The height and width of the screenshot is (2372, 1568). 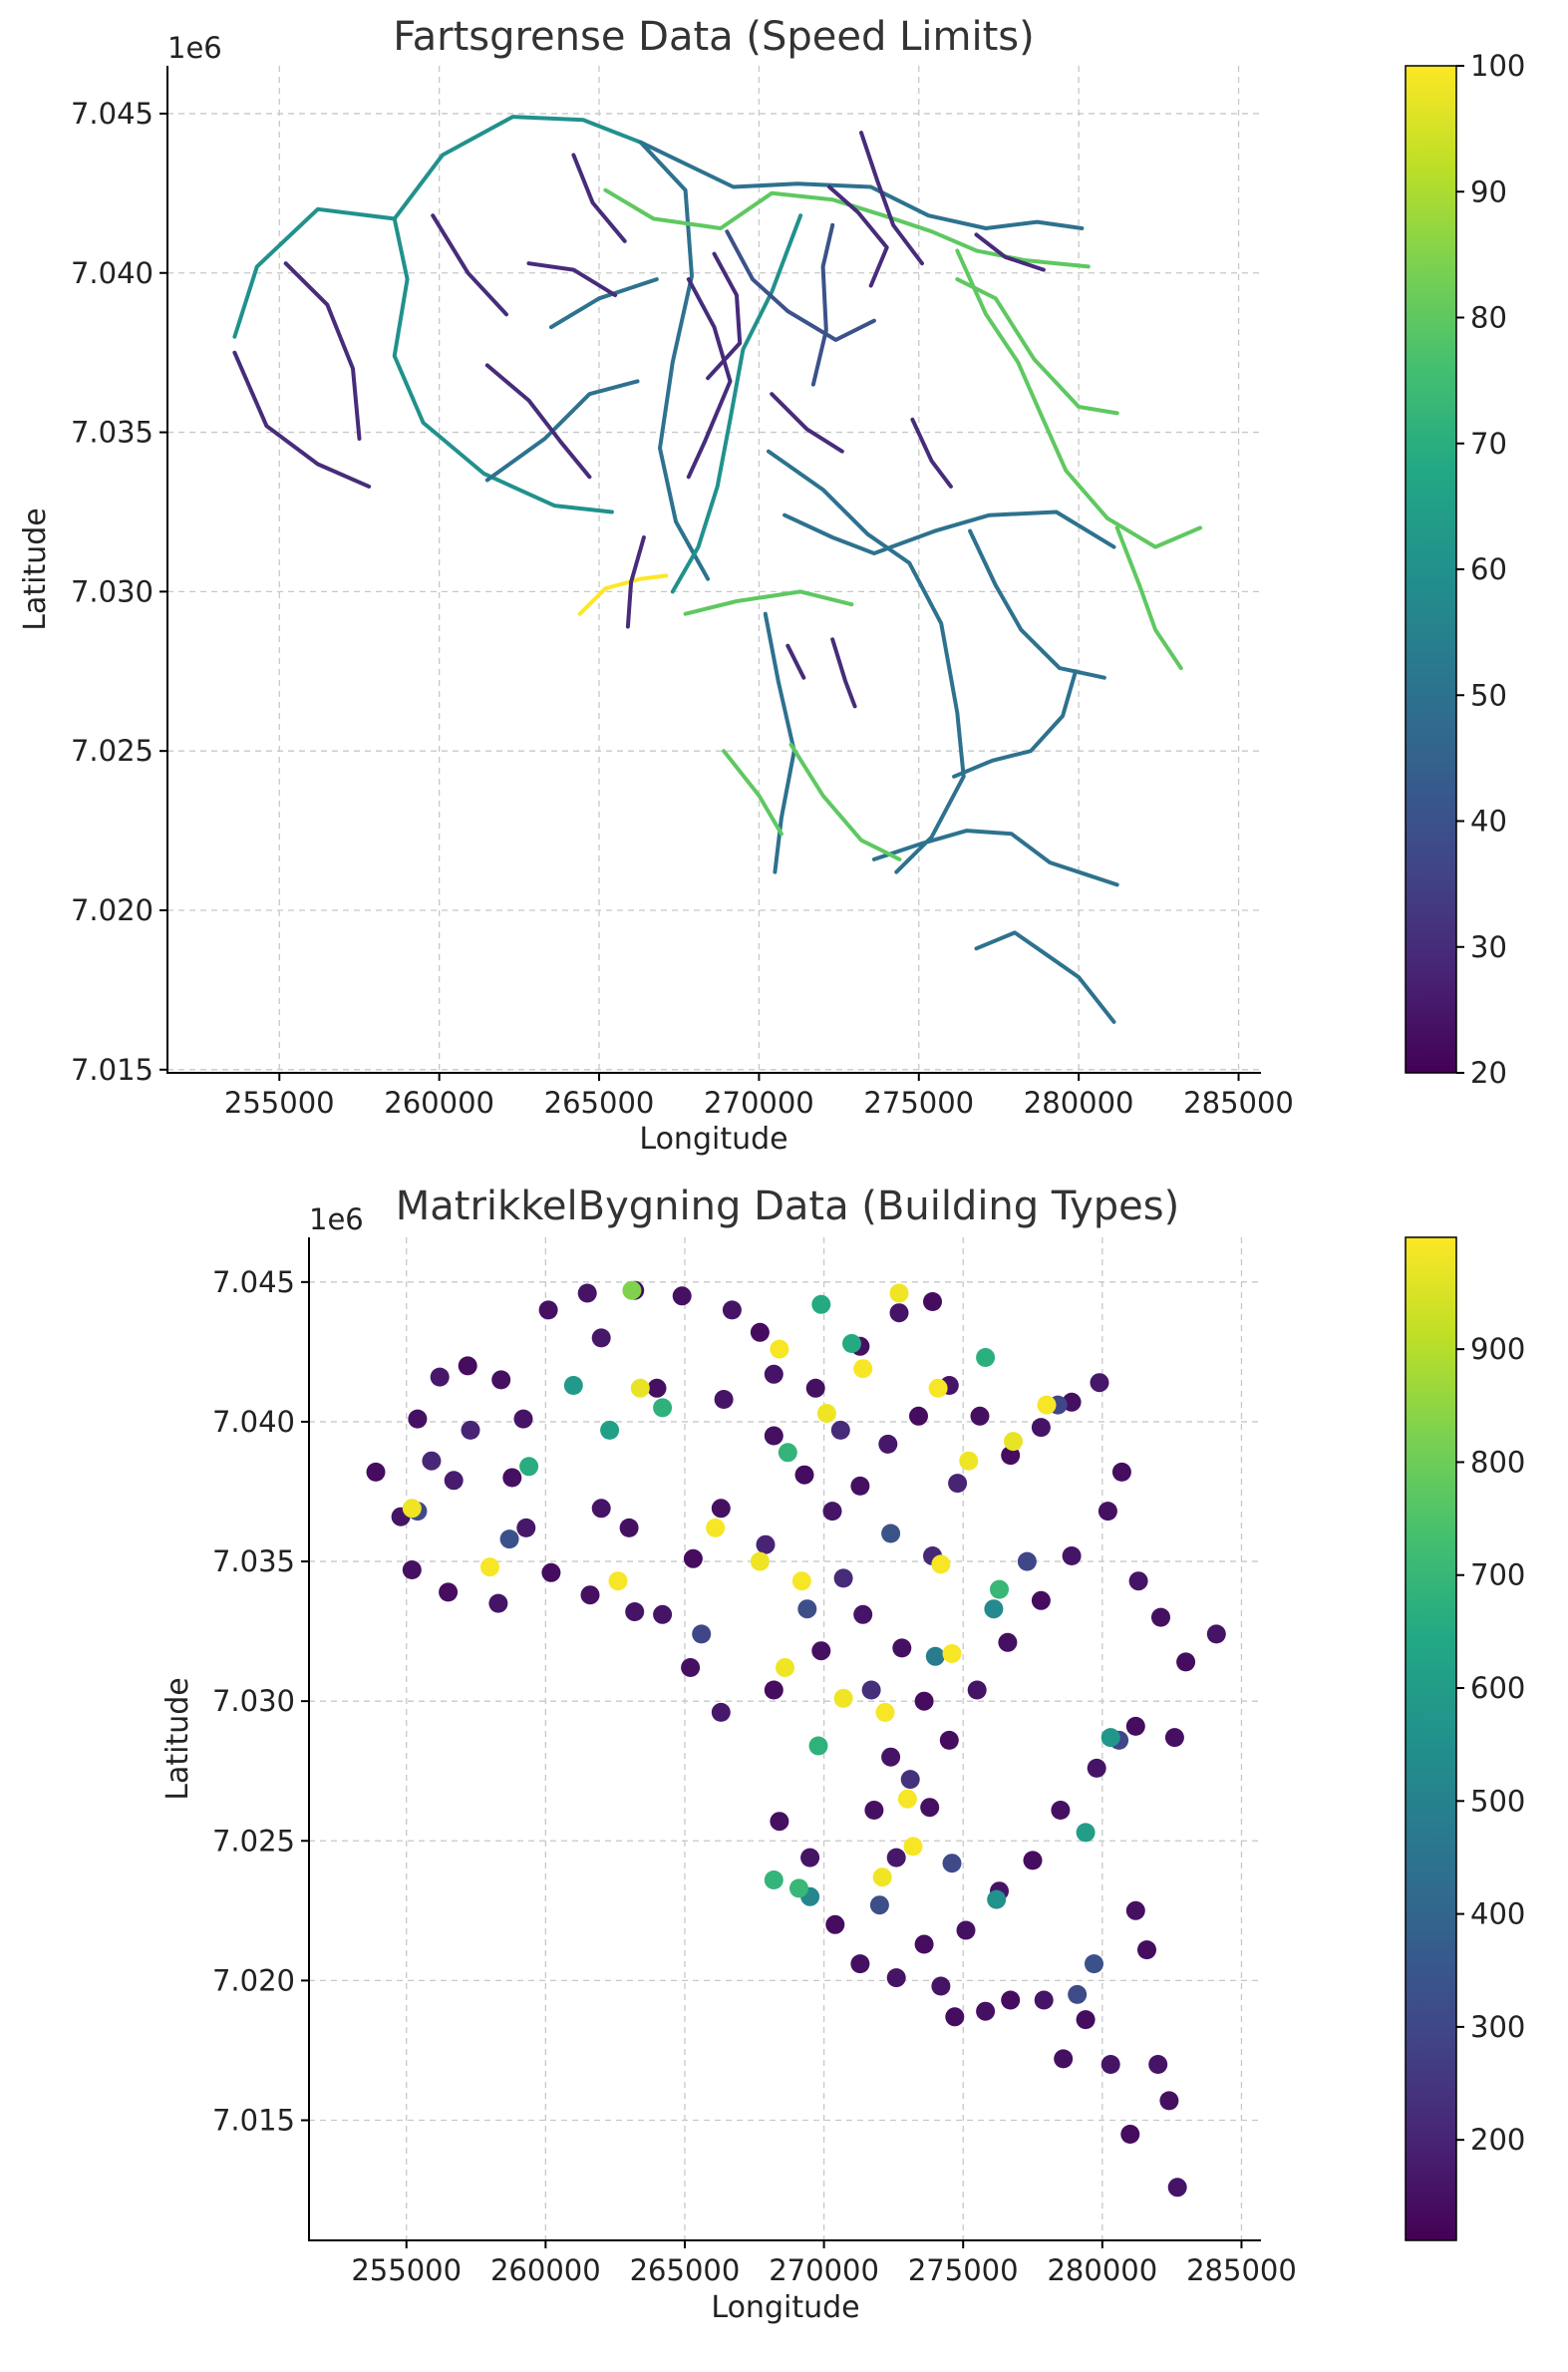 What do you see at coordinates (35, 569) in the screenshot?
I see `y-axis-label: Latitude` at bounding box center [35, 569].